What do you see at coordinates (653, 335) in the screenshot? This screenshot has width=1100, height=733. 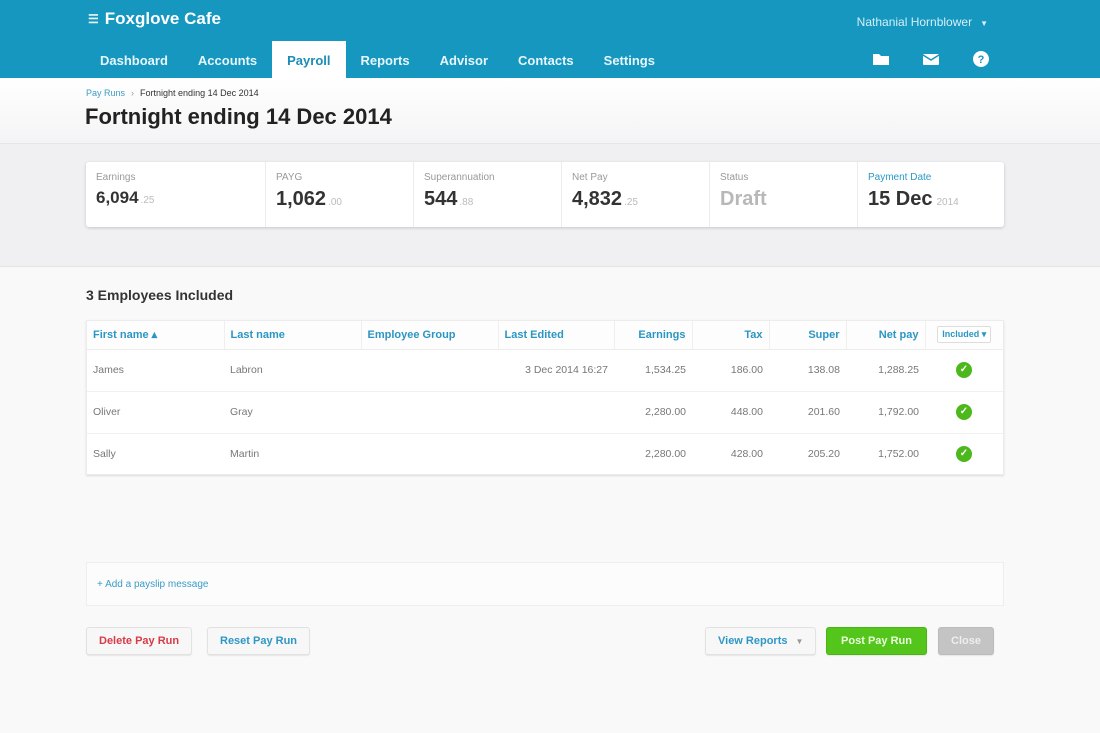 I see `col-earnings: Earnings` at bounding box center [653, 335].